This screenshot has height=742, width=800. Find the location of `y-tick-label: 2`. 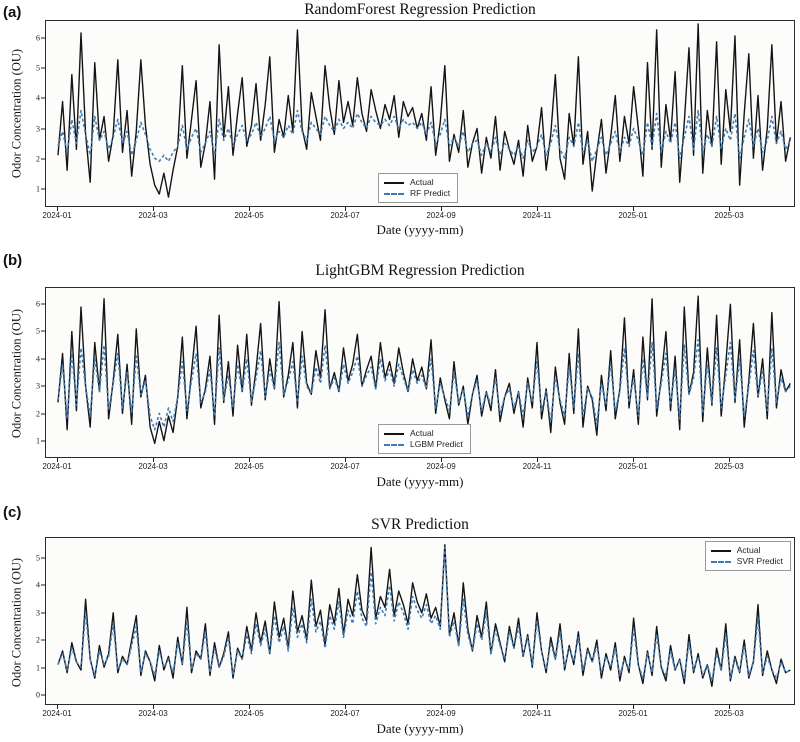

y-tick-label: 2 is located at coordinates (38, 640).